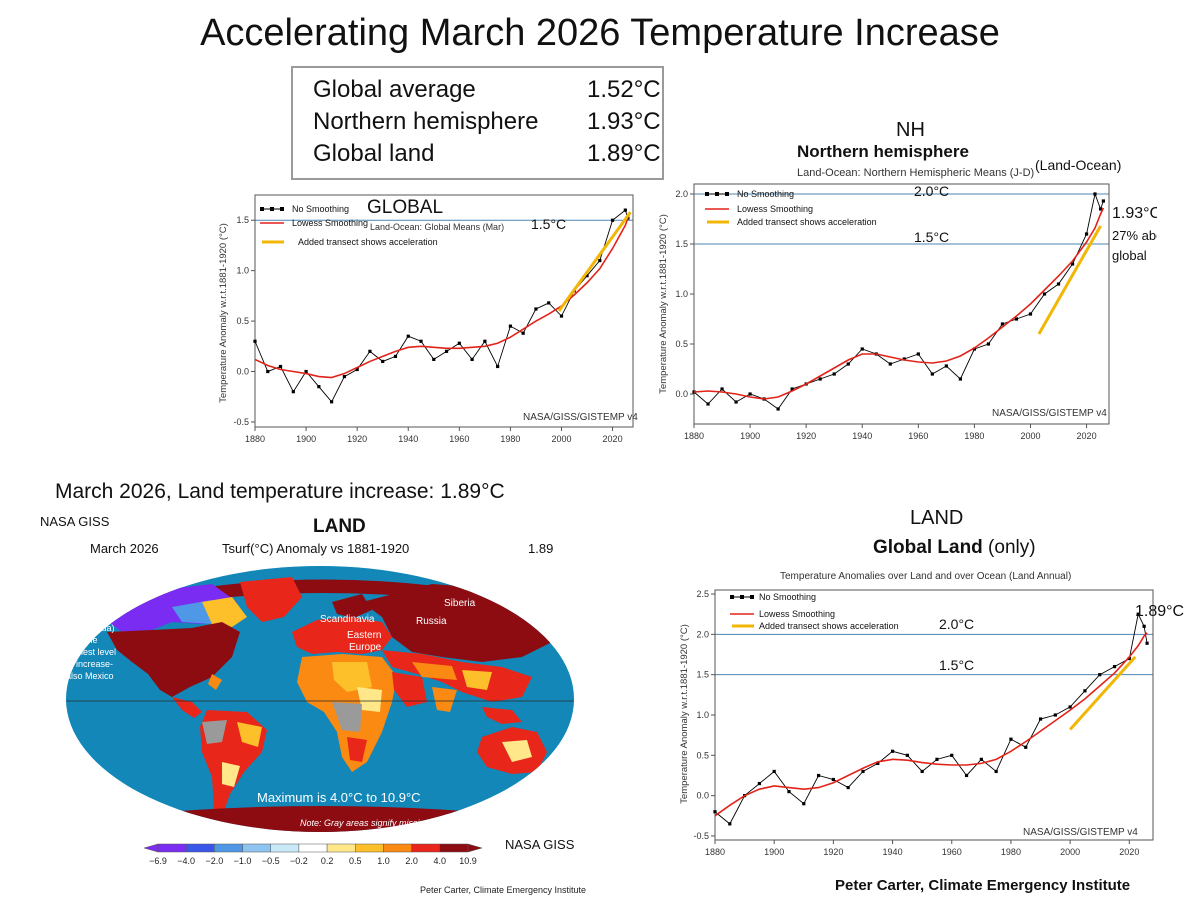 The image size is (1200, 900). I want to click on y-tick-label: 0.5, so click(242, 321).